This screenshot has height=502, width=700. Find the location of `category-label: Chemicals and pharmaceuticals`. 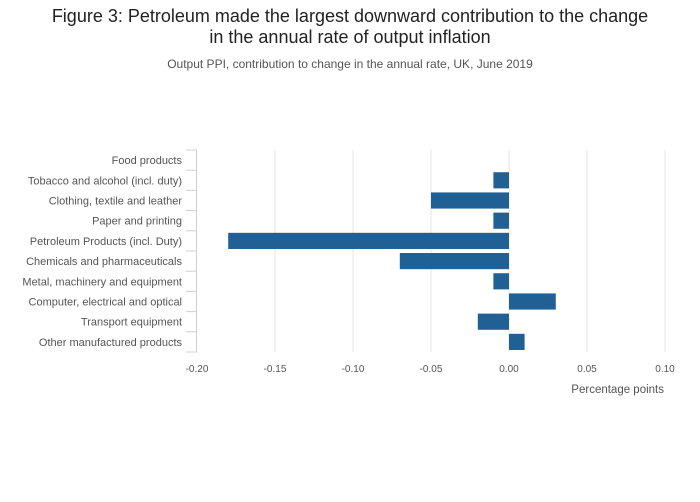

category-label: Chemicals and pharmaceuticals is located at coordinates (104, 262).